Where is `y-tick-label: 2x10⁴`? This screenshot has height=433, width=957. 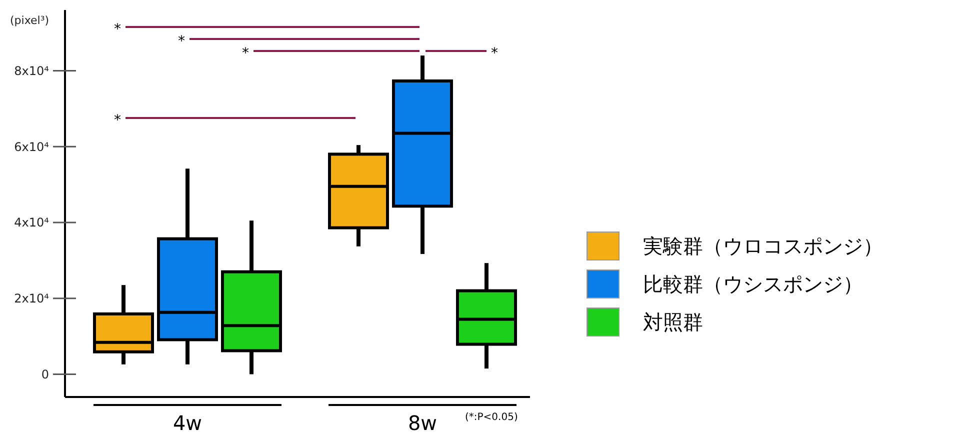 y-tick-label: 2x10⁴ is located at coordinates (32, 299).